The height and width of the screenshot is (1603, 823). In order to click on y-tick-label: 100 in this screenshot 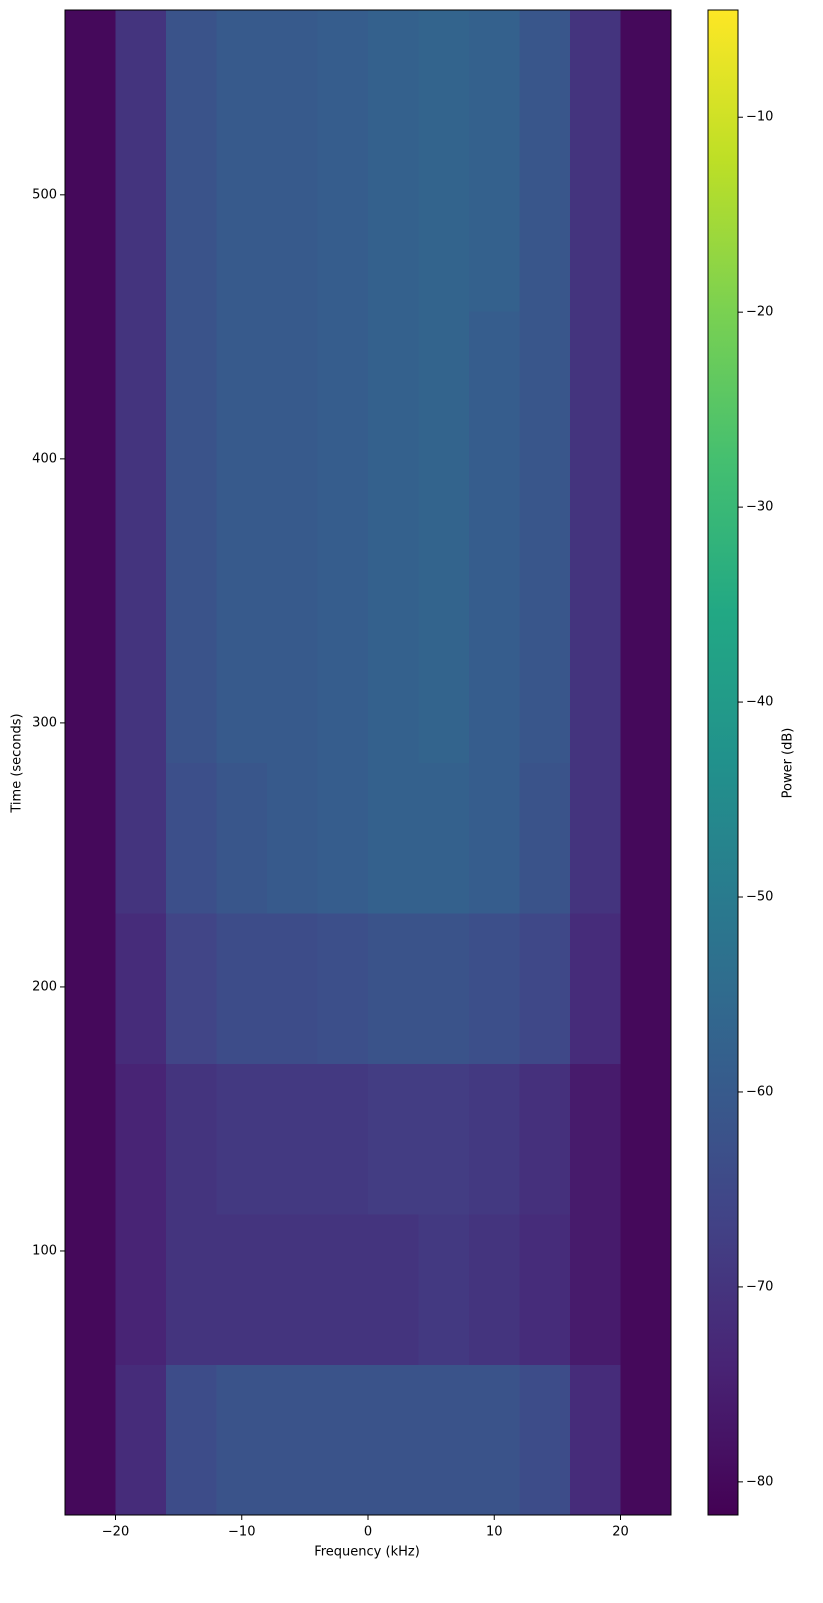, I will do `click(44, 1250)`.